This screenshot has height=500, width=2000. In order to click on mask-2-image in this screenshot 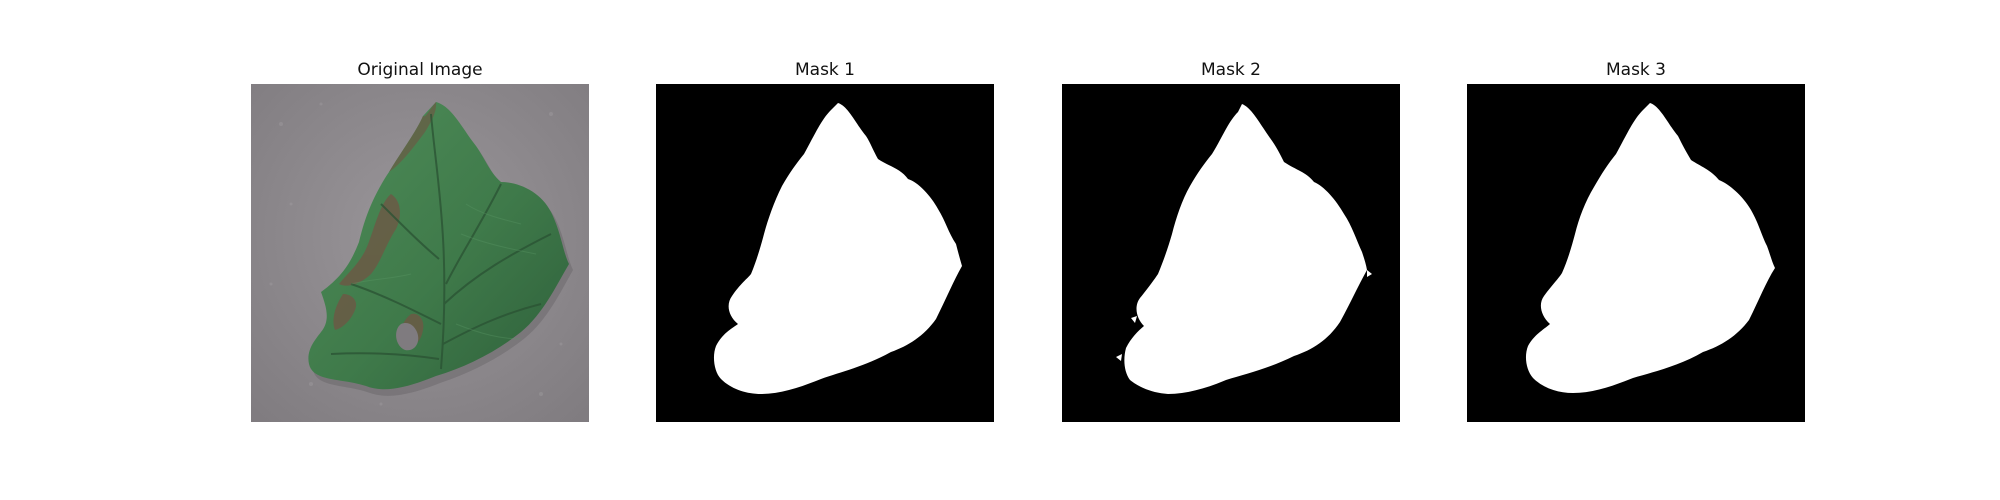, I will do `click(1231, 253)`.